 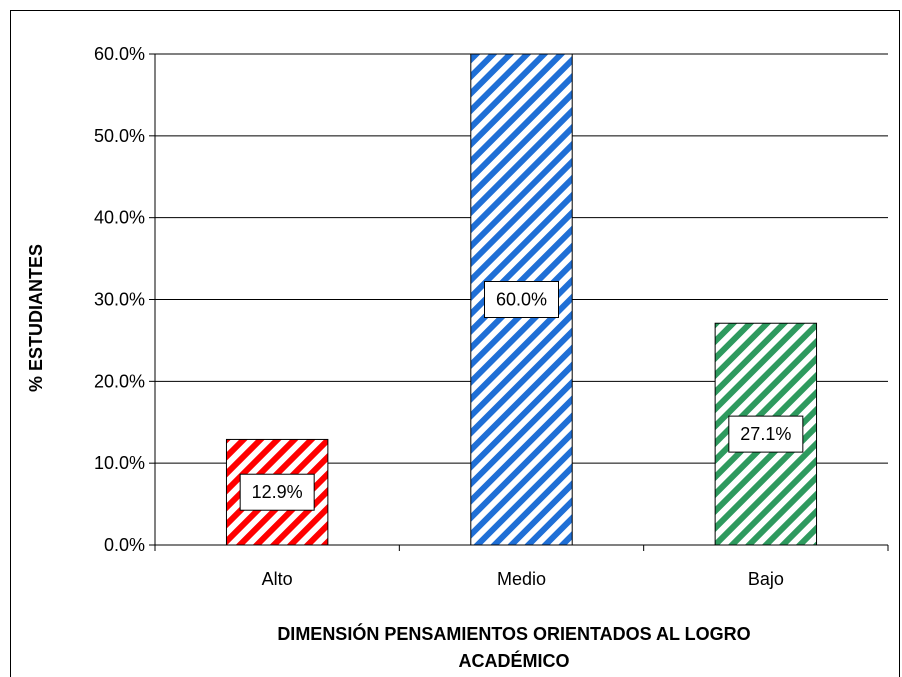 I want to click on x-tick-label: Bajo, so click(x=766, y=579).